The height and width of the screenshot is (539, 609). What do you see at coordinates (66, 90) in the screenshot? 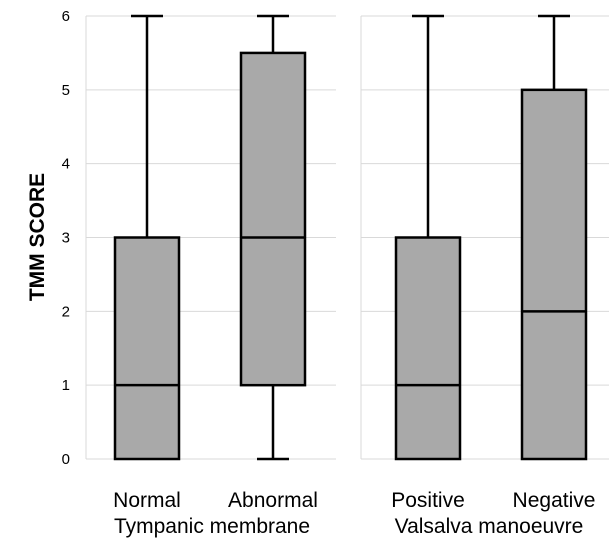
I see `y-tick-label: 5` at bounding box center [66, 90].